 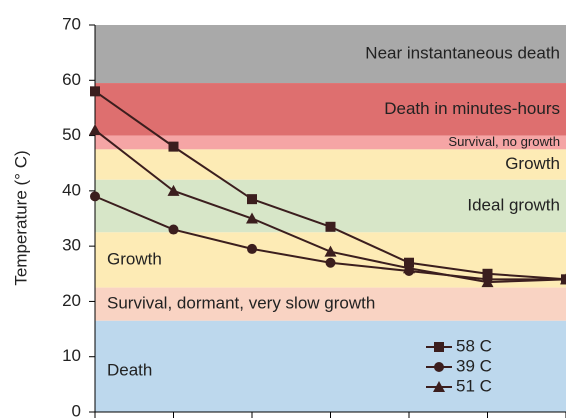 I want to click on legend-label: 39 C, so click(x=474, y=365).